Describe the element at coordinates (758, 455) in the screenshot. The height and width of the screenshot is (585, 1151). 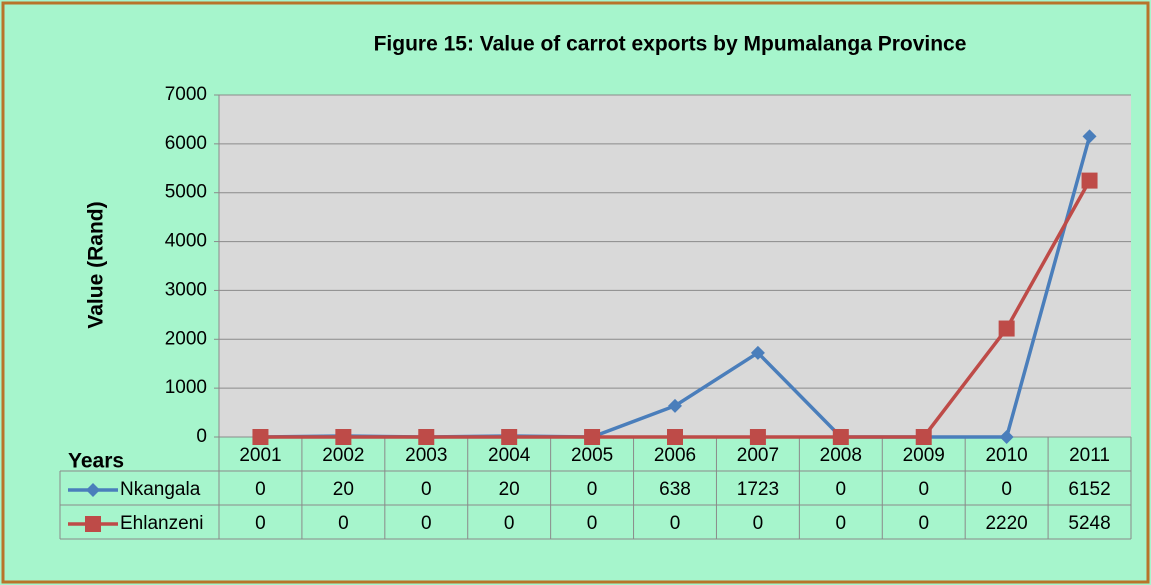
I see `x-tick-label: 2007` at that location.